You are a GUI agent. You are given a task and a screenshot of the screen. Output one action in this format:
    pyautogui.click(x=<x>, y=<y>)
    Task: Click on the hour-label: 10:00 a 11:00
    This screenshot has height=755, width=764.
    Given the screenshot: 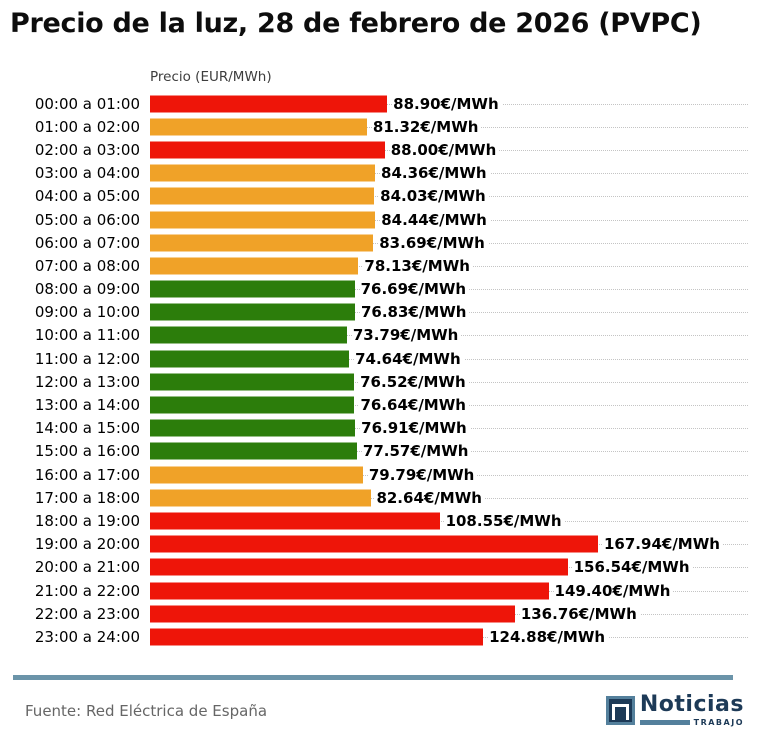 What is the action you would take?
    pyautogui.click(x=87, y=335)
    